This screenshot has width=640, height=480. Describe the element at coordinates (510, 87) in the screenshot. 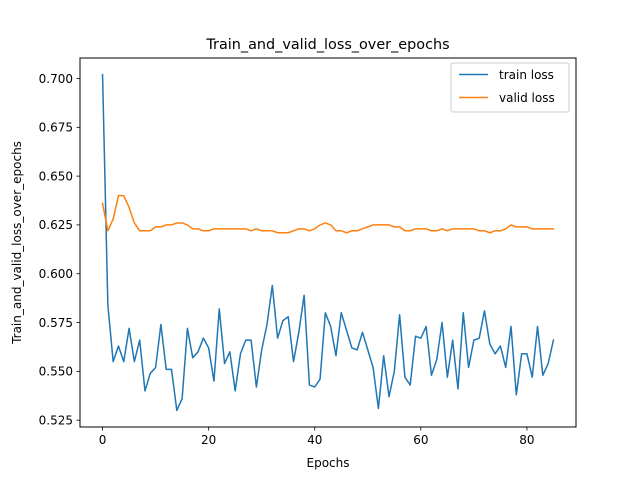

I see `legend: train loss valid loss` at that location.